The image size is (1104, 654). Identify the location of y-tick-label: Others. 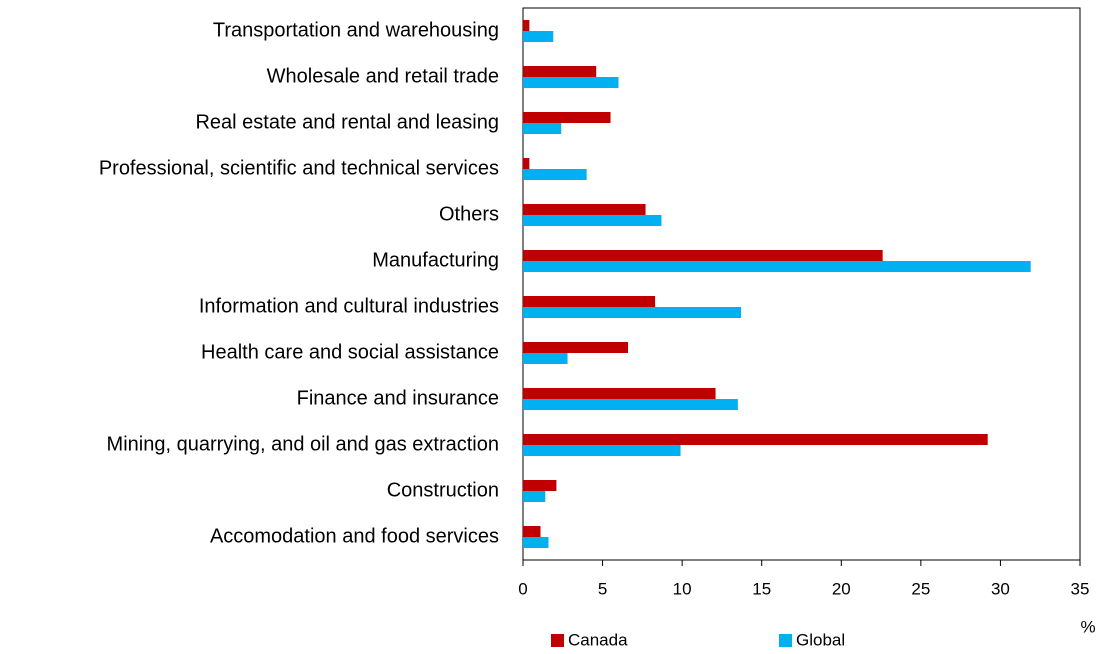
(469, 214).